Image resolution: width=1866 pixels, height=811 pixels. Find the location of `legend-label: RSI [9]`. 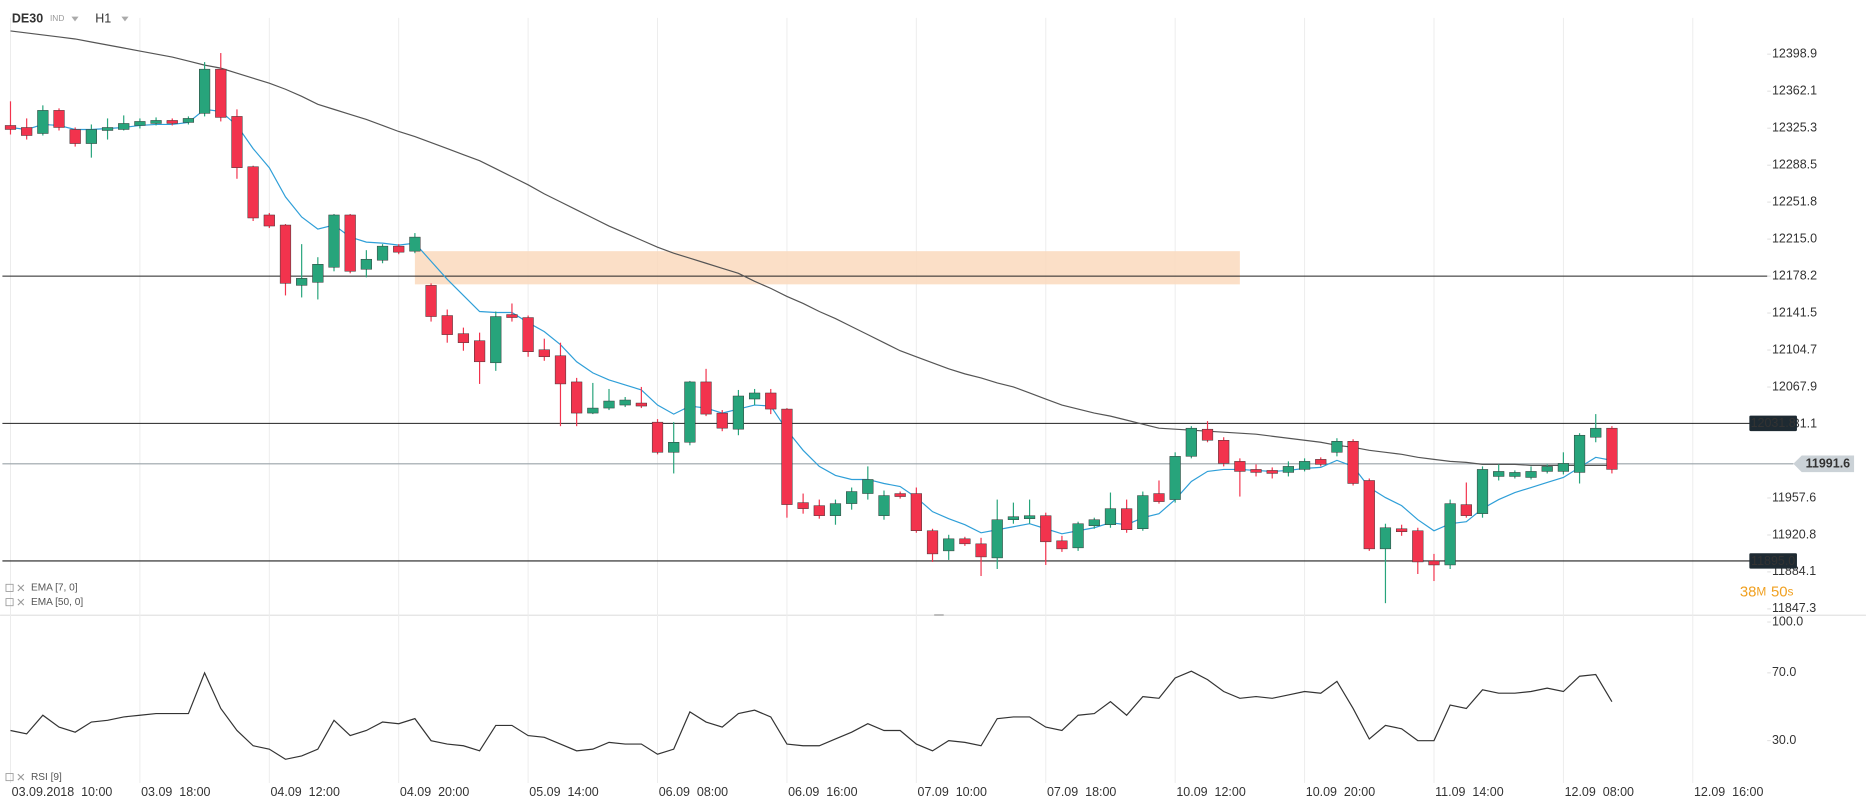

legend-label: RSI [9] is located at coordinates (46, 777).